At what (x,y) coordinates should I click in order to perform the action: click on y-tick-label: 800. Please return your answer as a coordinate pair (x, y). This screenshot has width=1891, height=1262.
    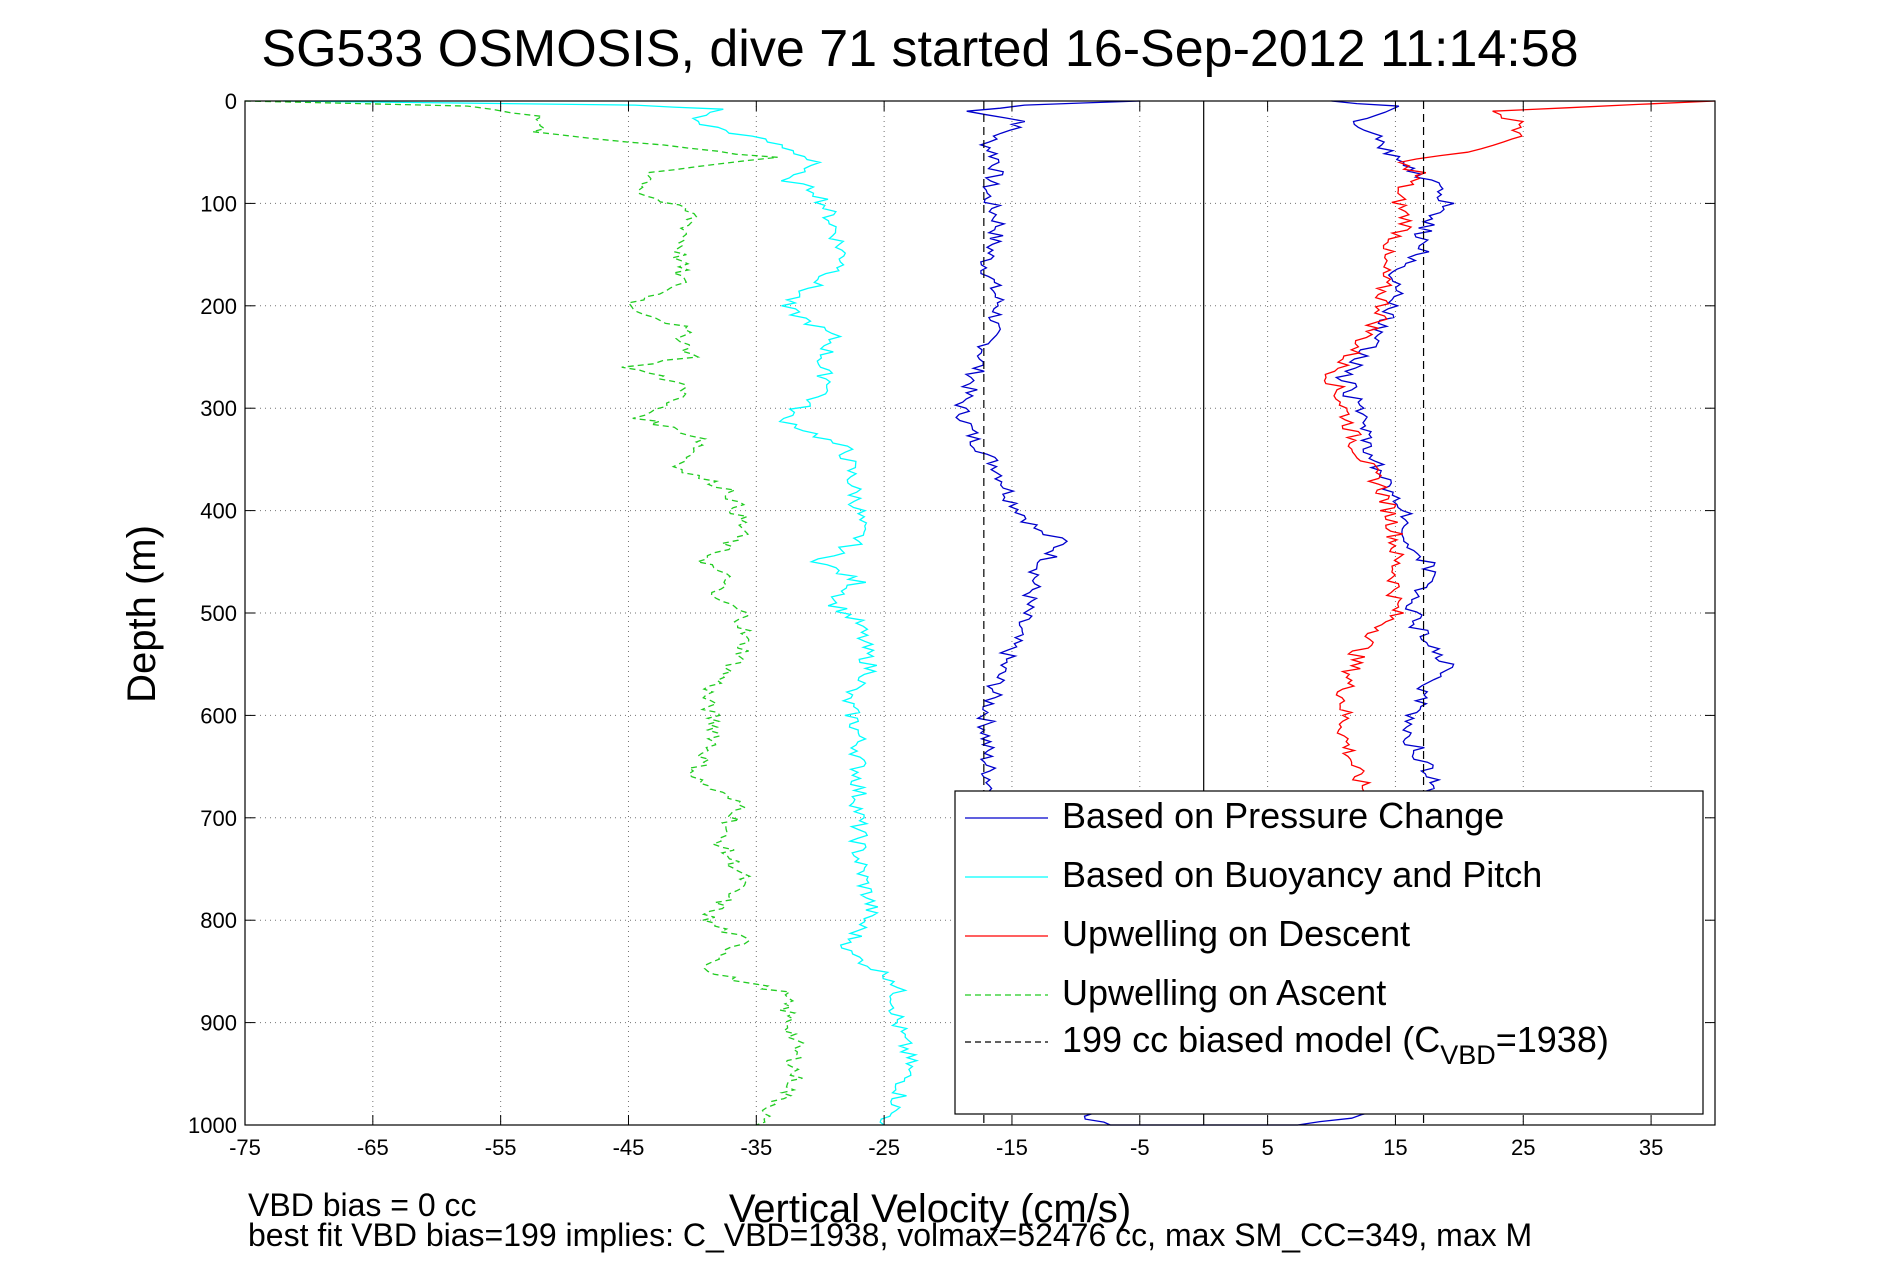
    Looking at the image, I should click on (218, 920).